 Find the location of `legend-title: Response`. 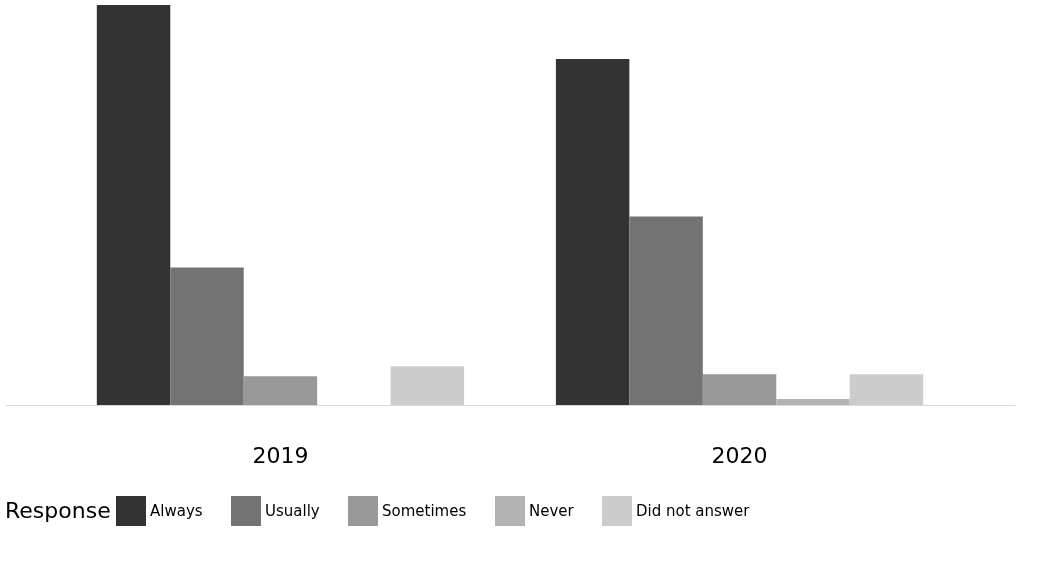

legend-title: Response is located at coordinates (58, 510).